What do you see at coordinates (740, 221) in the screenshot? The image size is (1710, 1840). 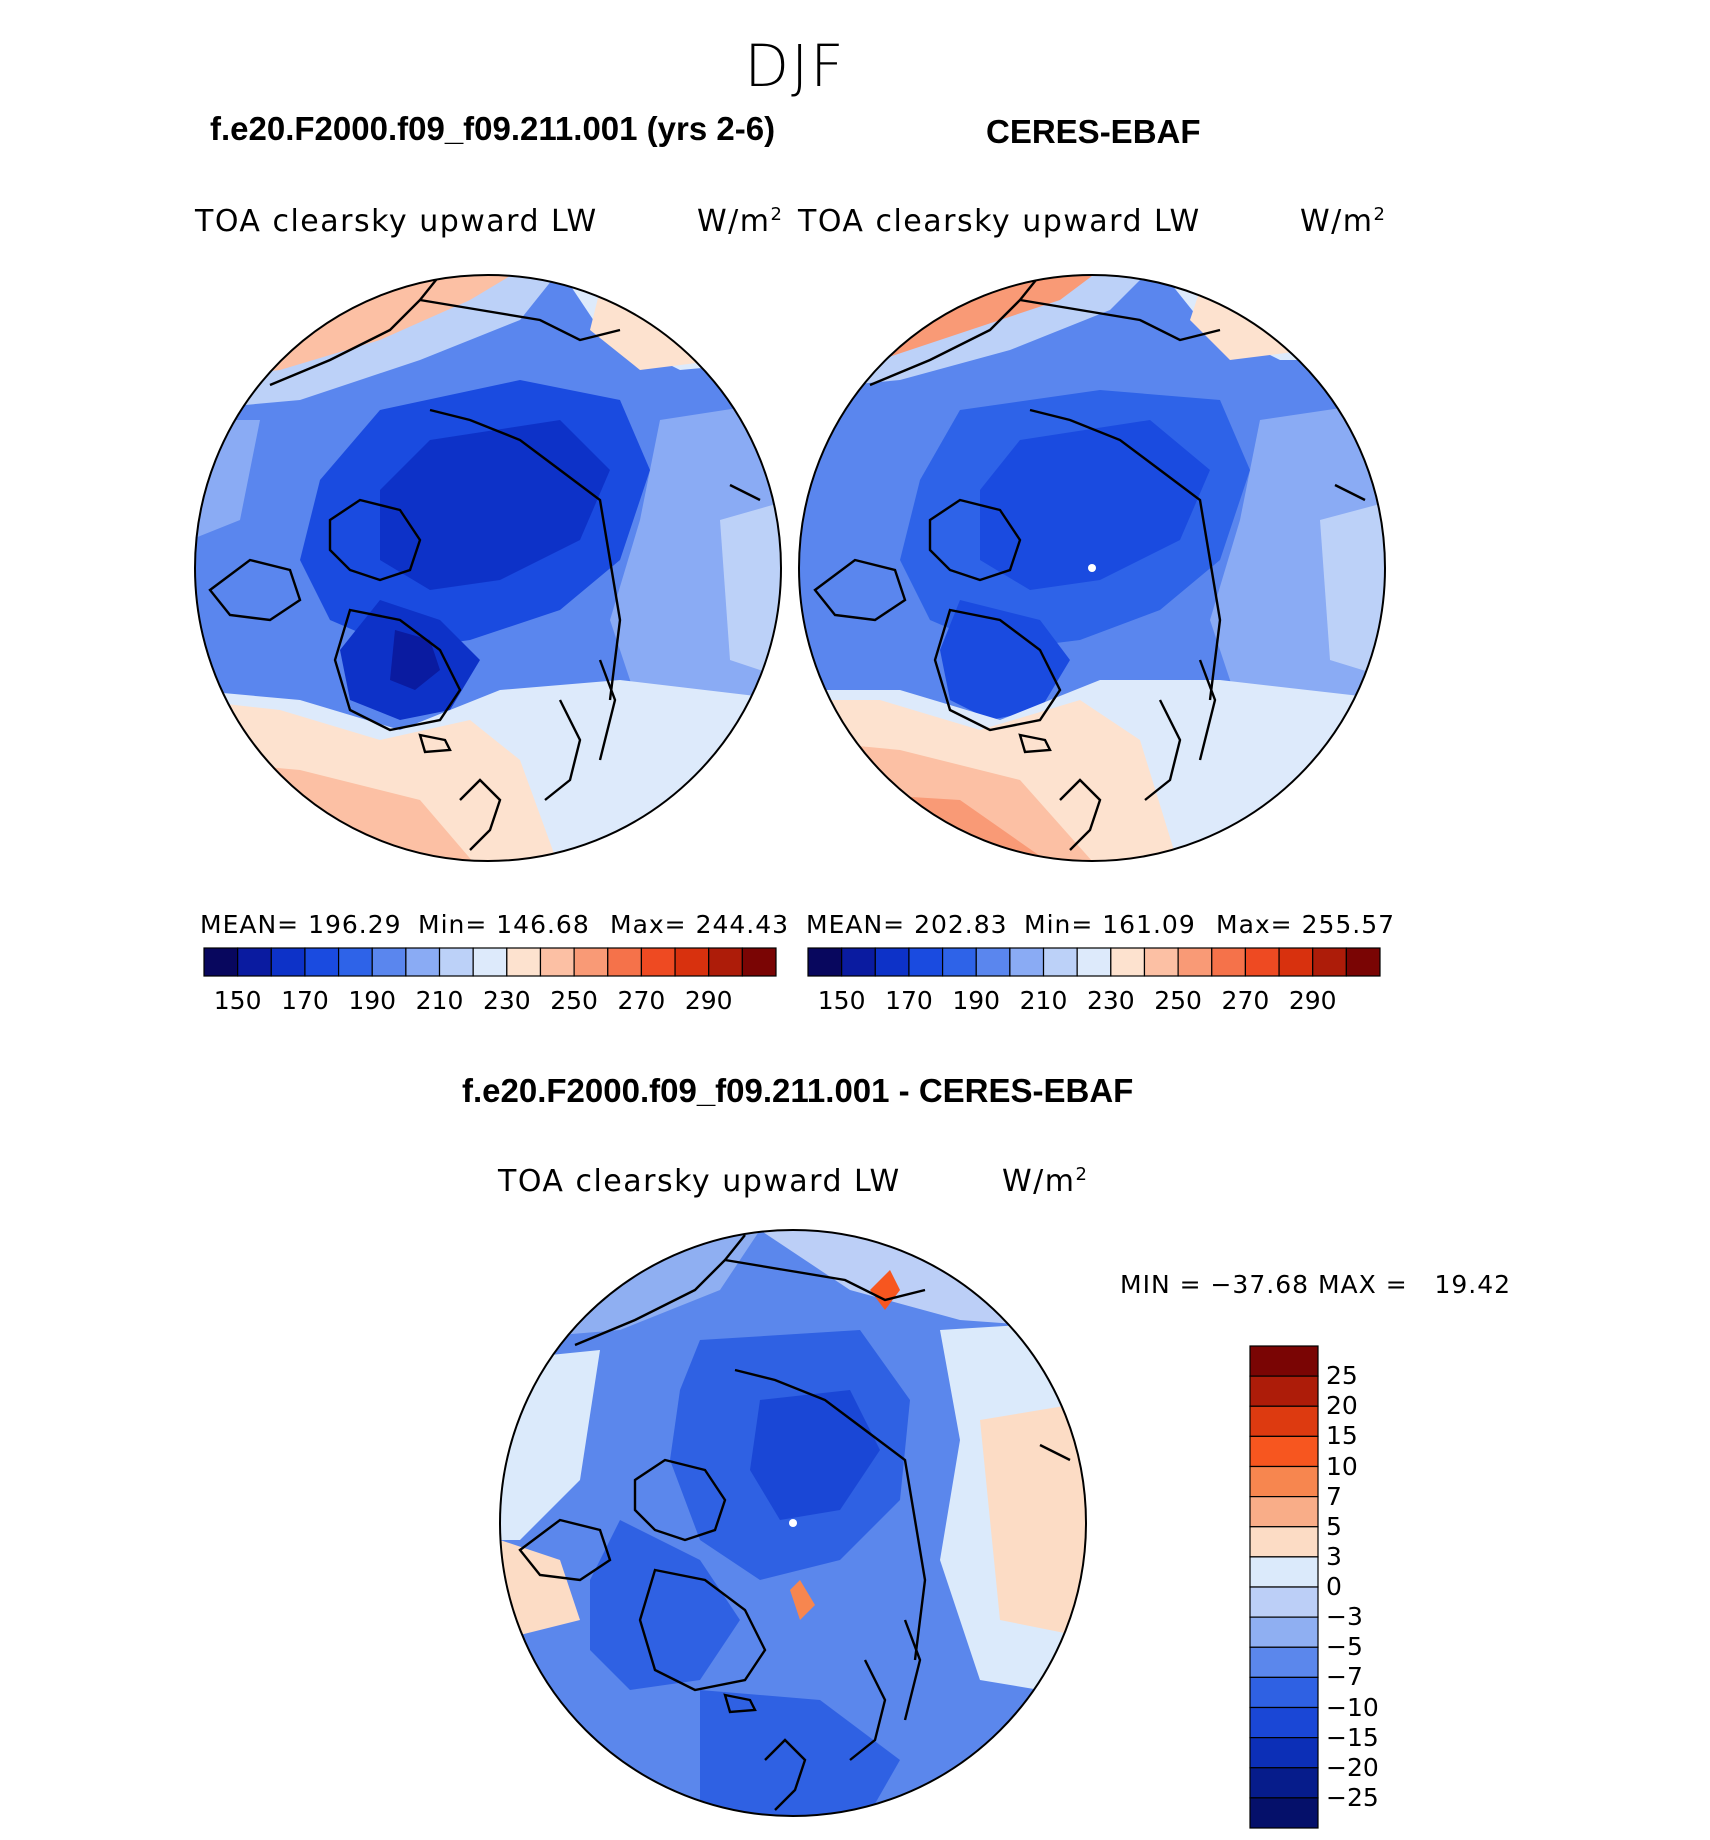 I see `model-units-label: W/m2` at bounding box center [740, 221].